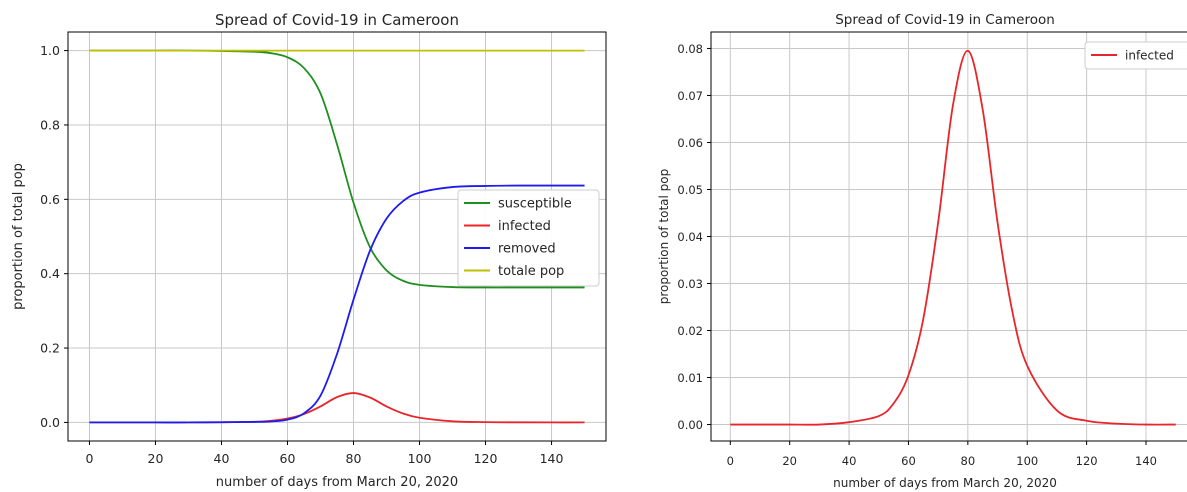 Image resolution: width=1187 pixels, height=492 pixels. I want to click on series-line-infected, so click(337, 408).